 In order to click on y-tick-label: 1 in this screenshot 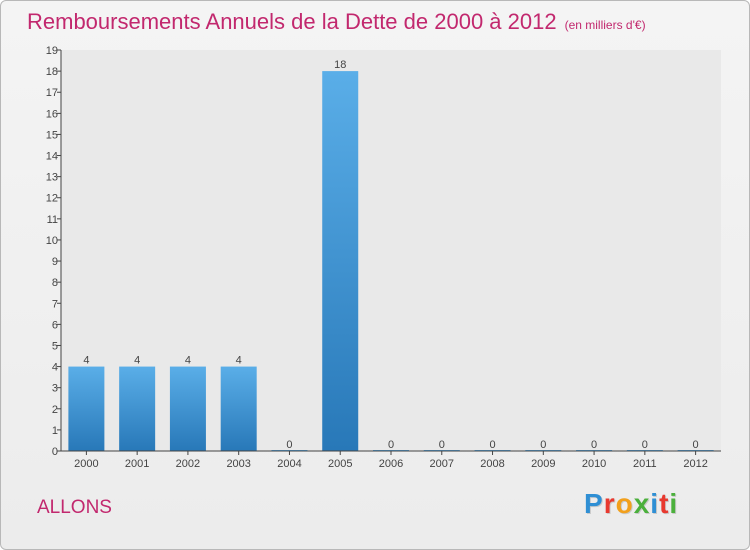, I will do `click(55, 431)`.